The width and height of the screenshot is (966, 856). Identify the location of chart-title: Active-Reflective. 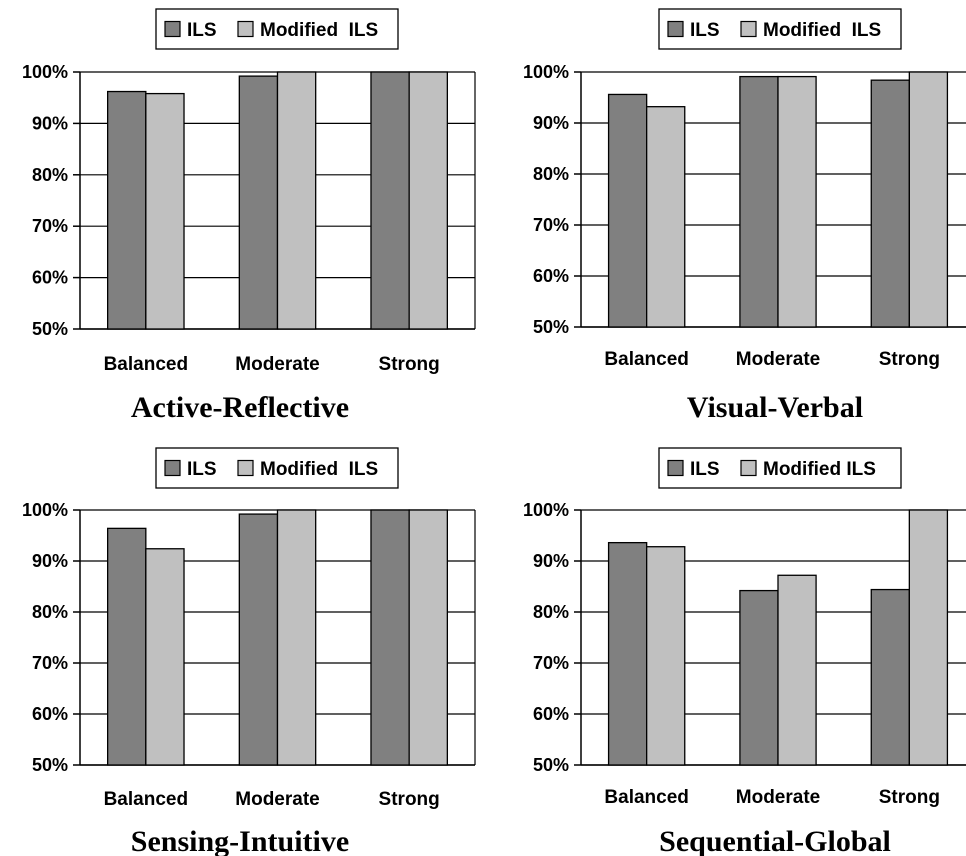
(240, 407).